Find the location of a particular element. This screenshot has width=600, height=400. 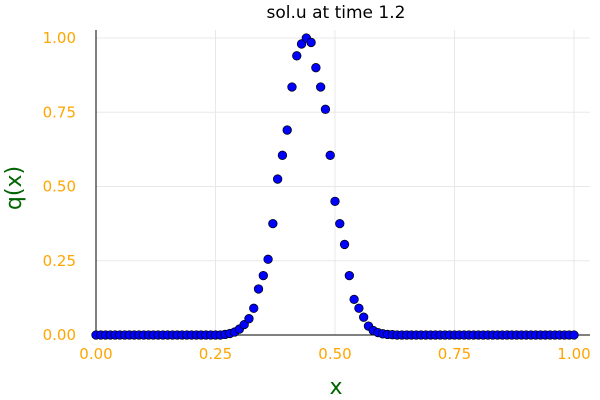

x-tick-label: 0.00 is located at coordinates (95, 354).